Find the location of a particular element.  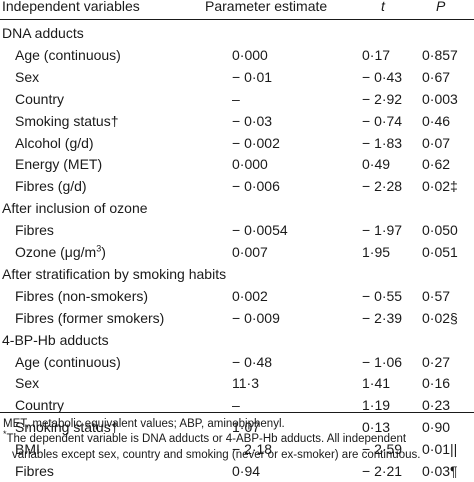

t-cell: 0·13 is located at coordinates (376, 427).